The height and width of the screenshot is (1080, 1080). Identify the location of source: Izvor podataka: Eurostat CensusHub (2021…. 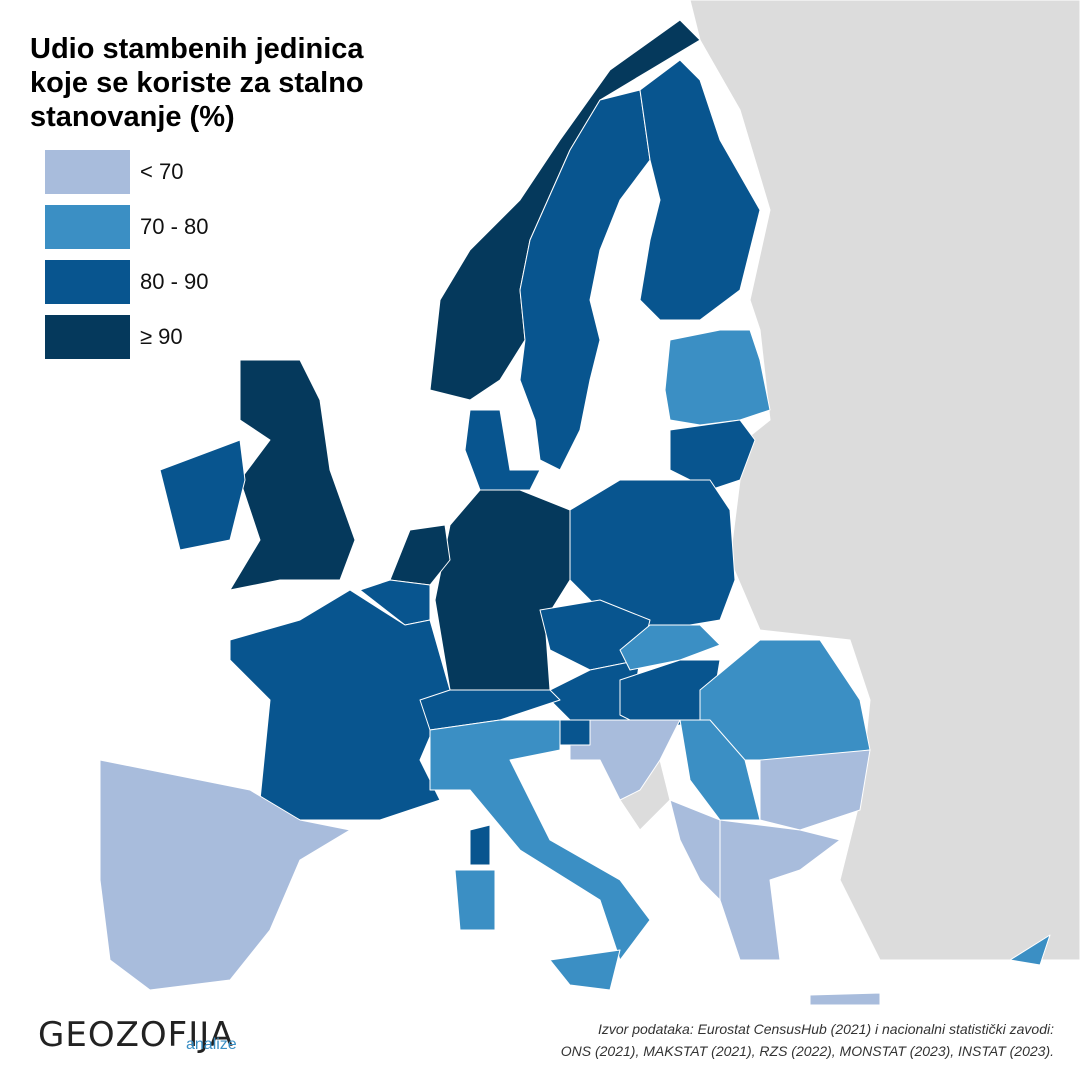
(807, 1040).